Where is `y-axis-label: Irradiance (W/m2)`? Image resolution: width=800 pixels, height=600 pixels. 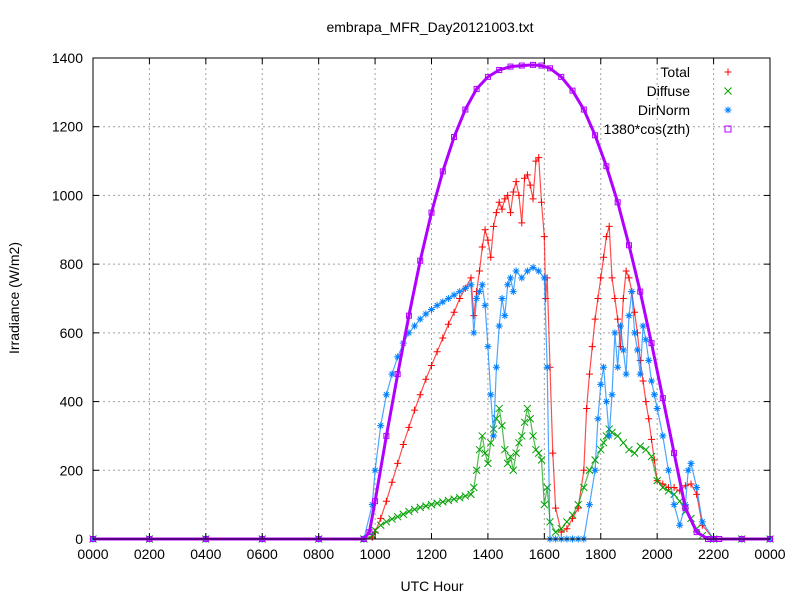
y-axis-label: Irradiance (W/m2) is located at coordinates (14, 298).